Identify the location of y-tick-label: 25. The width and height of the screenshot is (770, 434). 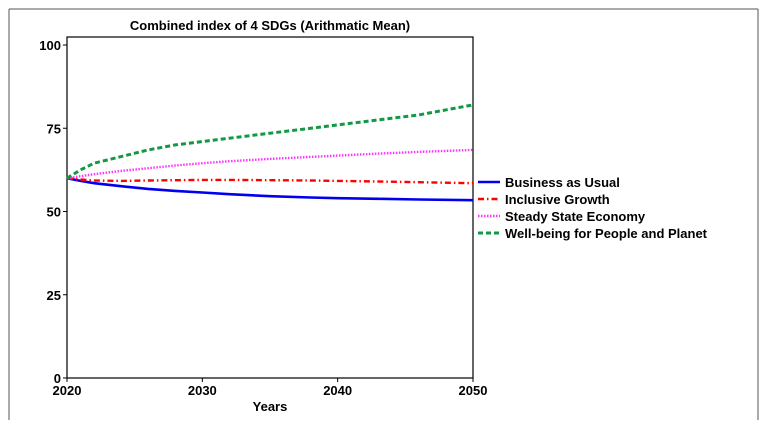
(54, 295).